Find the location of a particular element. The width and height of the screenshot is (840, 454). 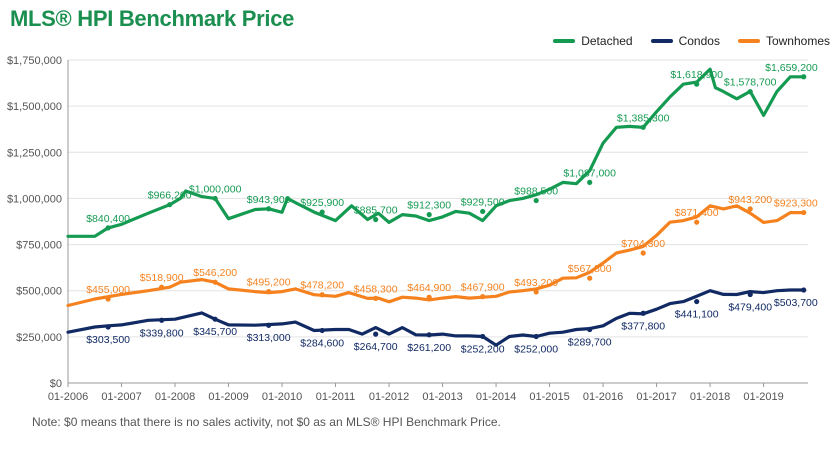

data-label-condos: $345,700 is located at coordinates (215, 332).